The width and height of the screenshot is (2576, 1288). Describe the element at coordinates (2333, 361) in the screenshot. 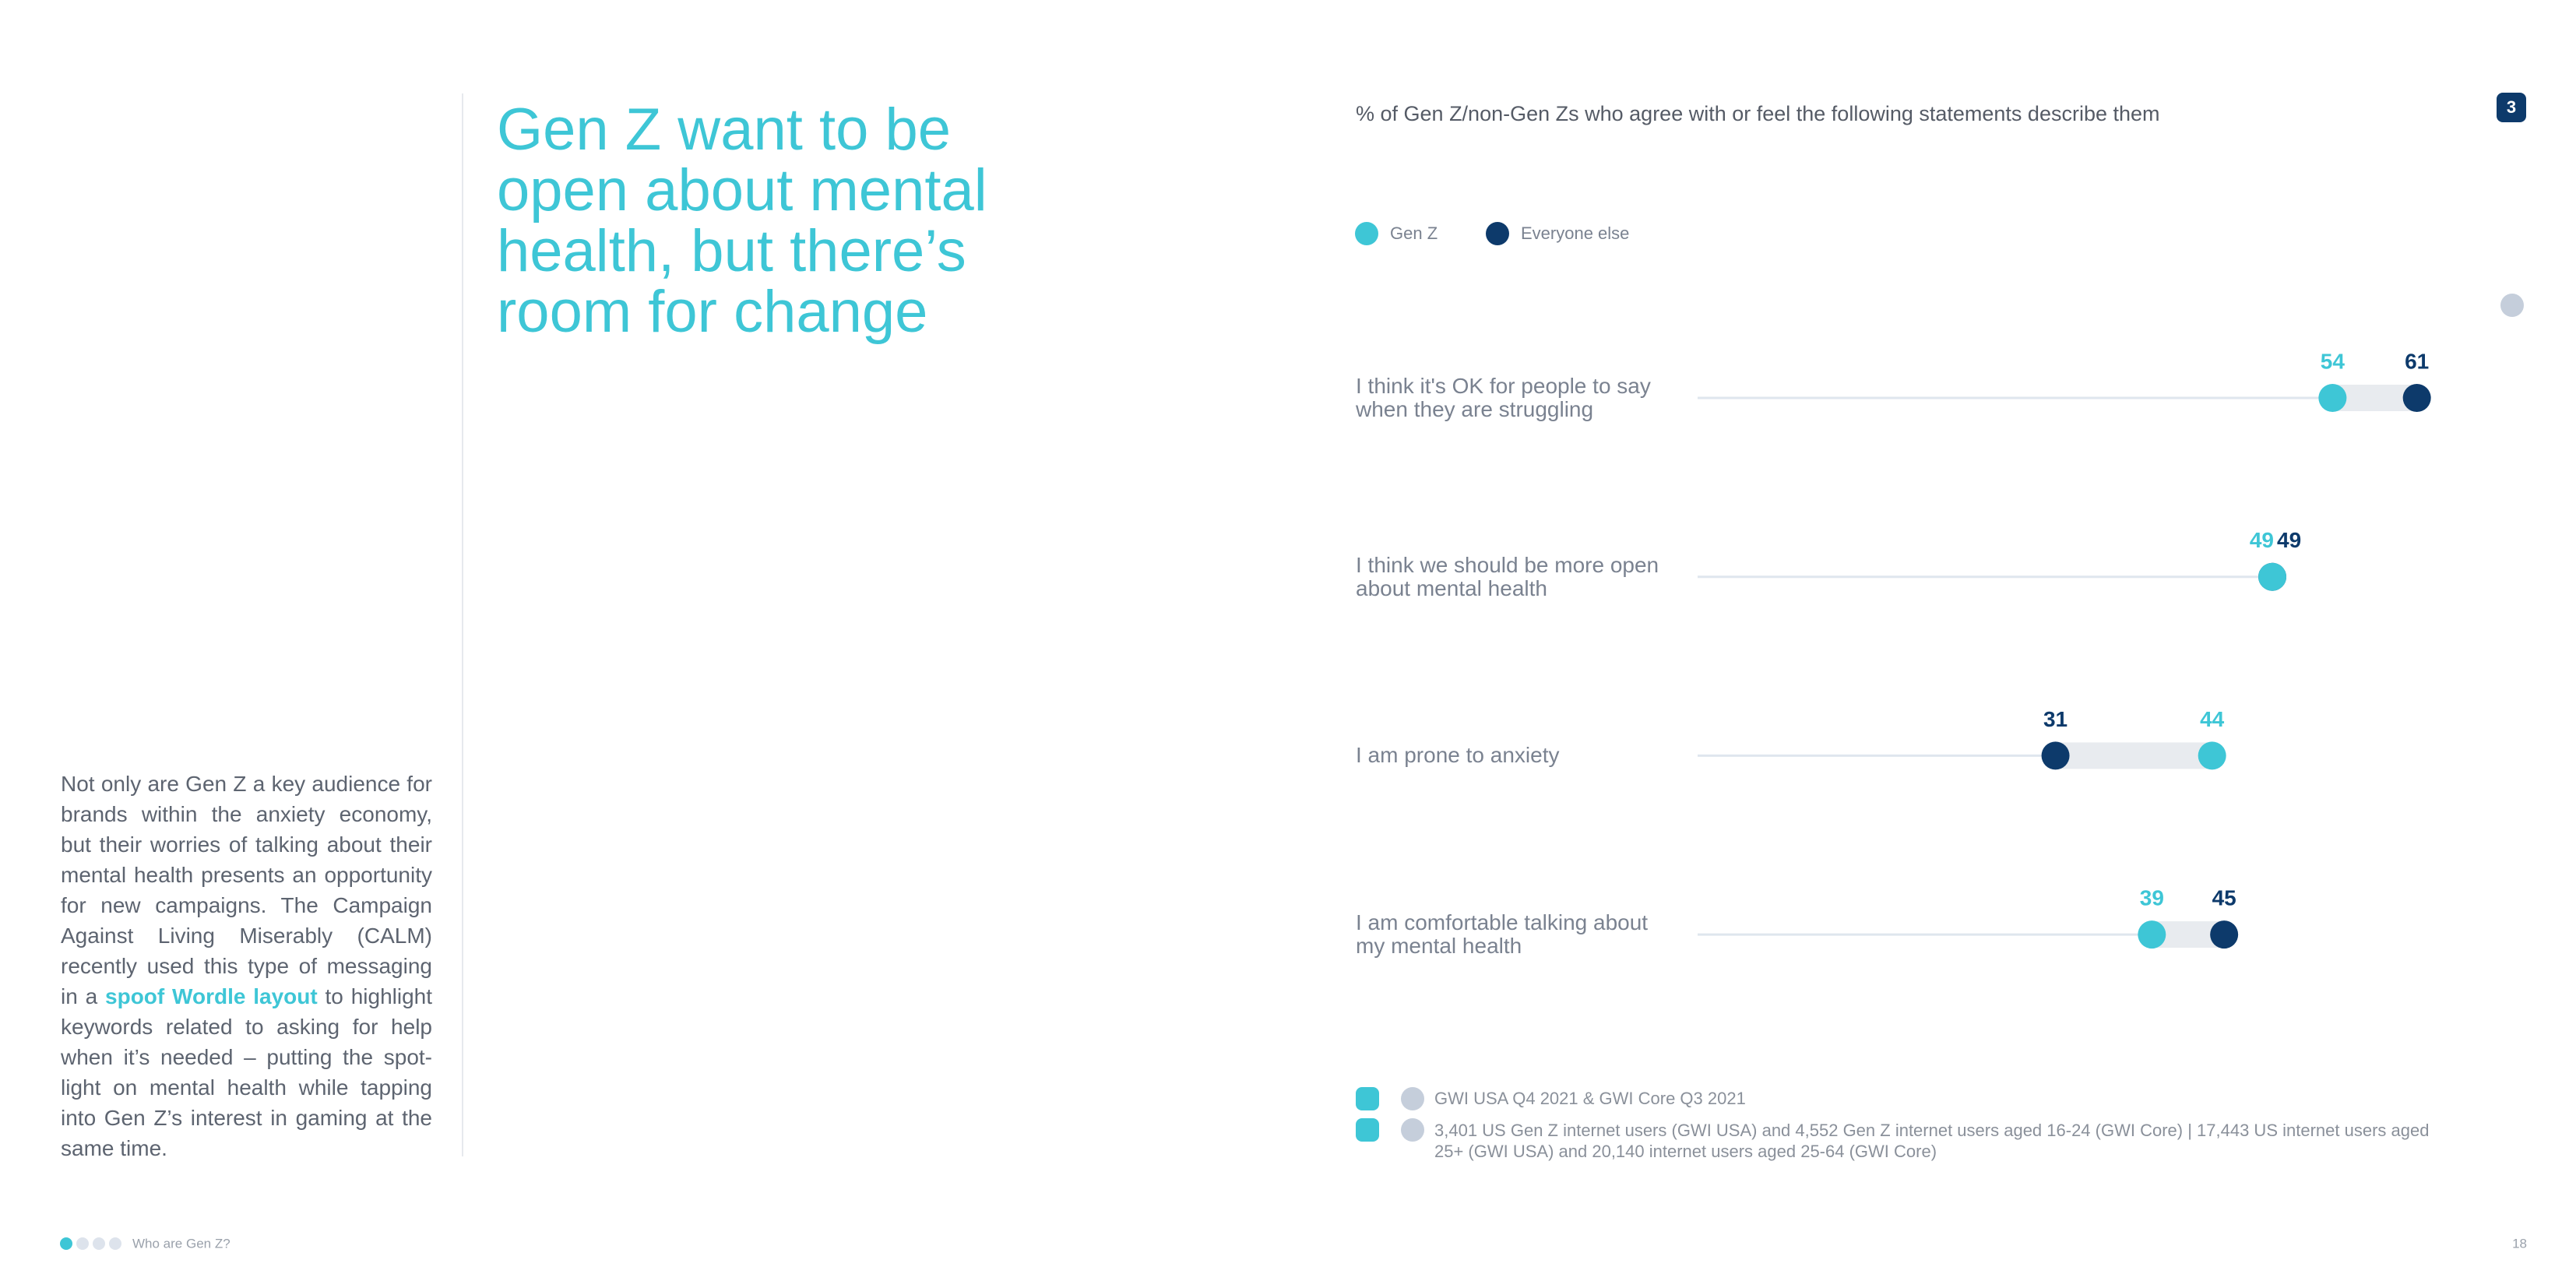

I see `value-label: 54` at that location.